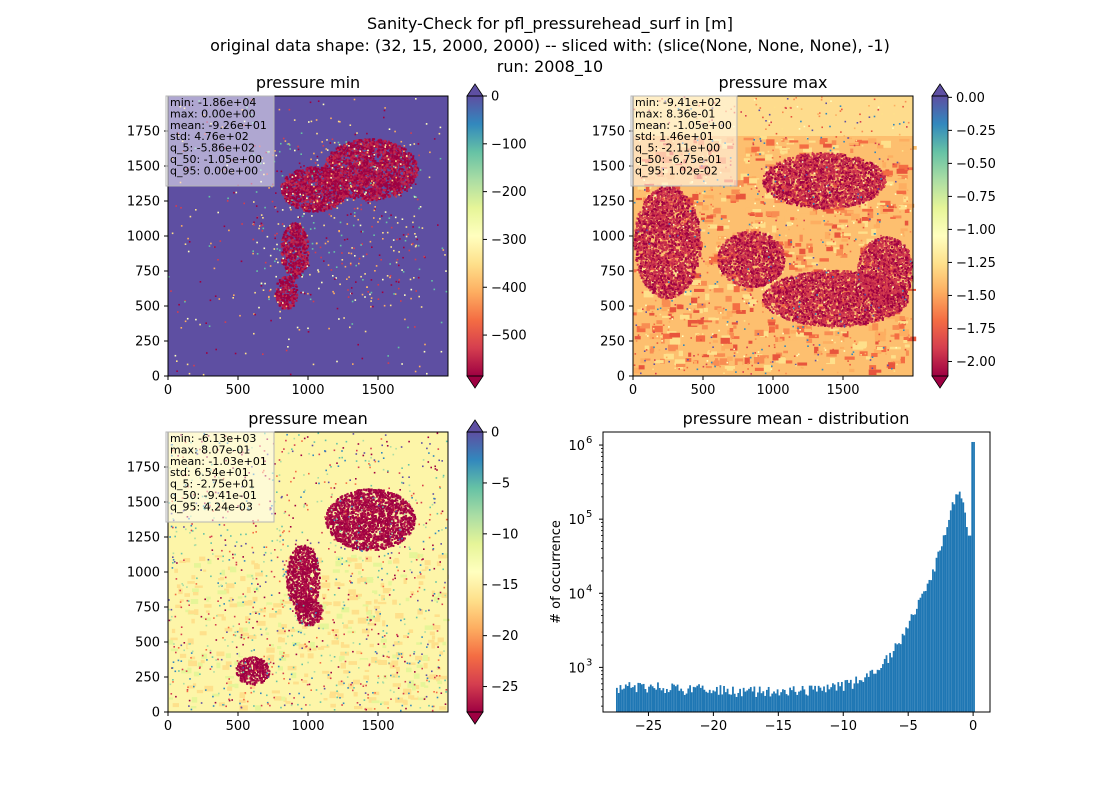  Describe the element at coordinates (475, 236) in the screenshot. I see `colorbar-gradient` at that location.